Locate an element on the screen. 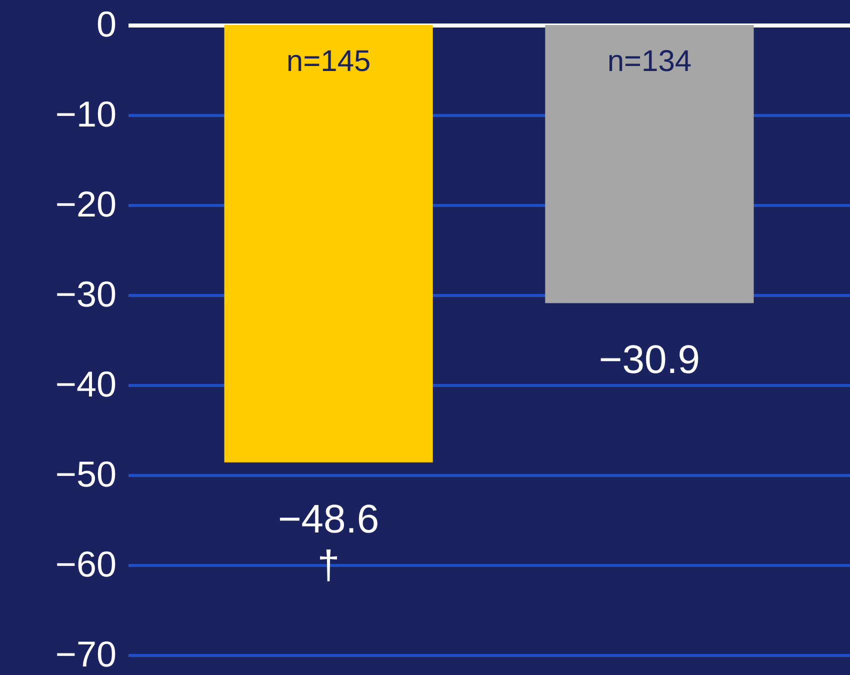 The width and height of the screenshot is (850, 675). y-tick-label: −30 is located at coordinates (85, 294).